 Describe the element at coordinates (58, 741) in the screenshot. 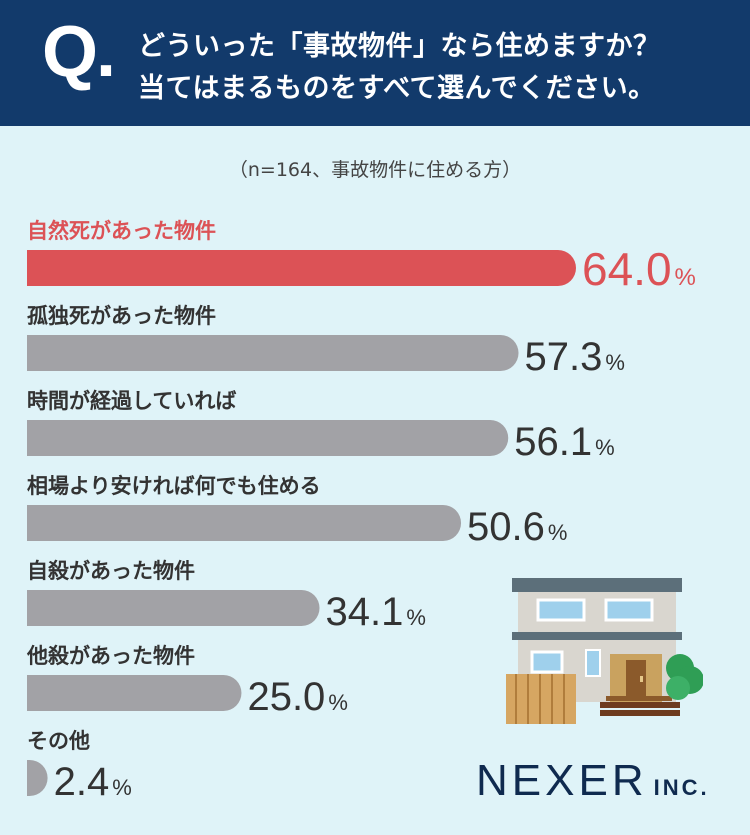

I see `bar-category-label: その他` at that location.